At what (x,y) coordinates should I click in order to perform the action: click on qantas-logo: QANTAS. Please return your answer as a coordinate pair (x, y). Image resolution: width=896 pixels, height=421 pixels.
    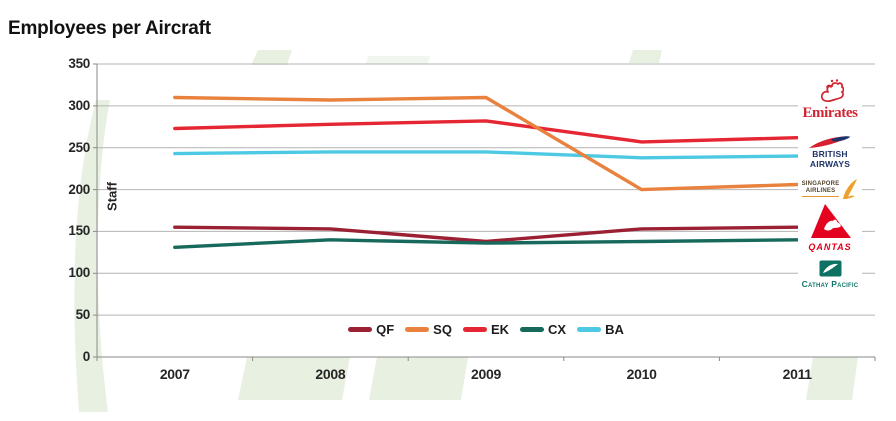
    Looking at the image, I should click on (830, 227).